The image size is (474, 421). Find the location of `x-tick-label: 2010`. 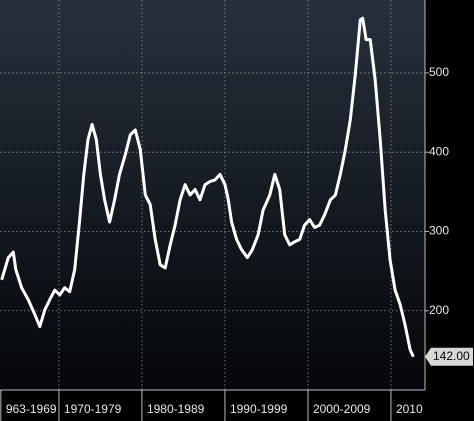

x-tick-label: 2010 is located at coordinates (409, 409).